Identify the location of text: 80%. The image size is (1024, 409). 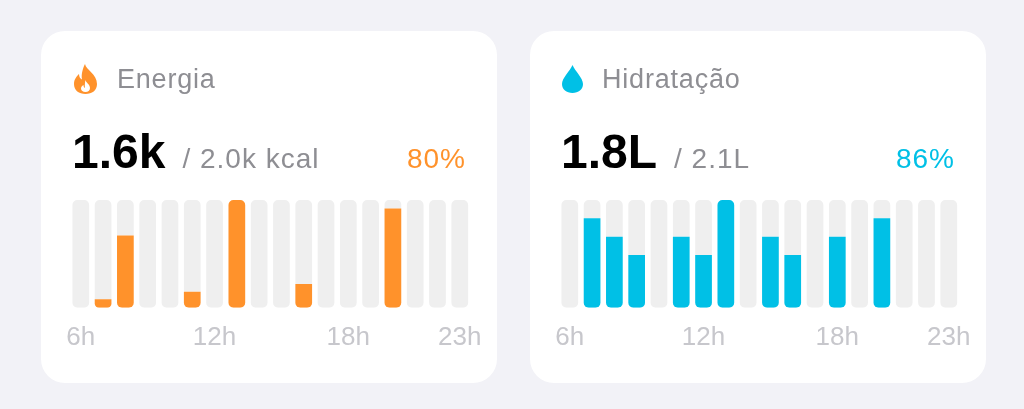
(436, 159).